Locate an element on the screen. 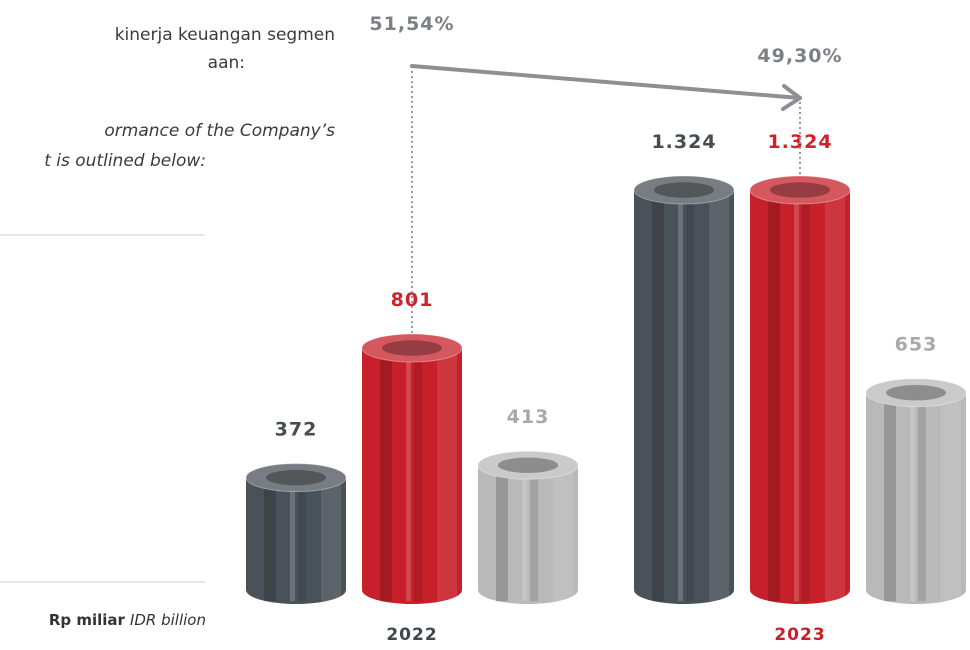  category-label: 2023 is located at coordinates (799, 635).